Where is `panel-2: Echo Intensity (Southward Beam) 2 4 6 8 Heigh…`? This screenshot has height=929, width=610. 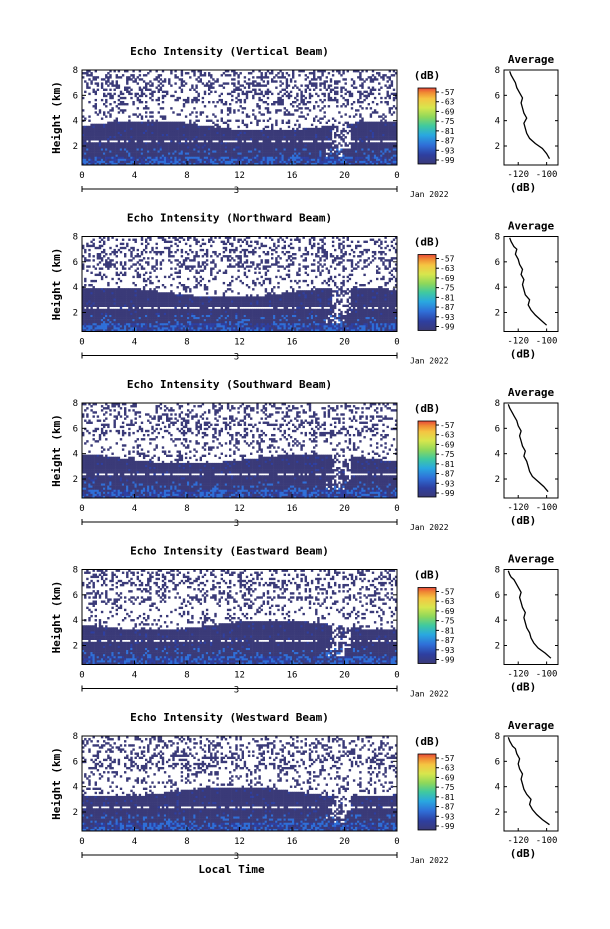 panel-2: Echo Intensity (Southward Beam) 2 4 6 8 Heigh… is located at coordinates (304, 455).